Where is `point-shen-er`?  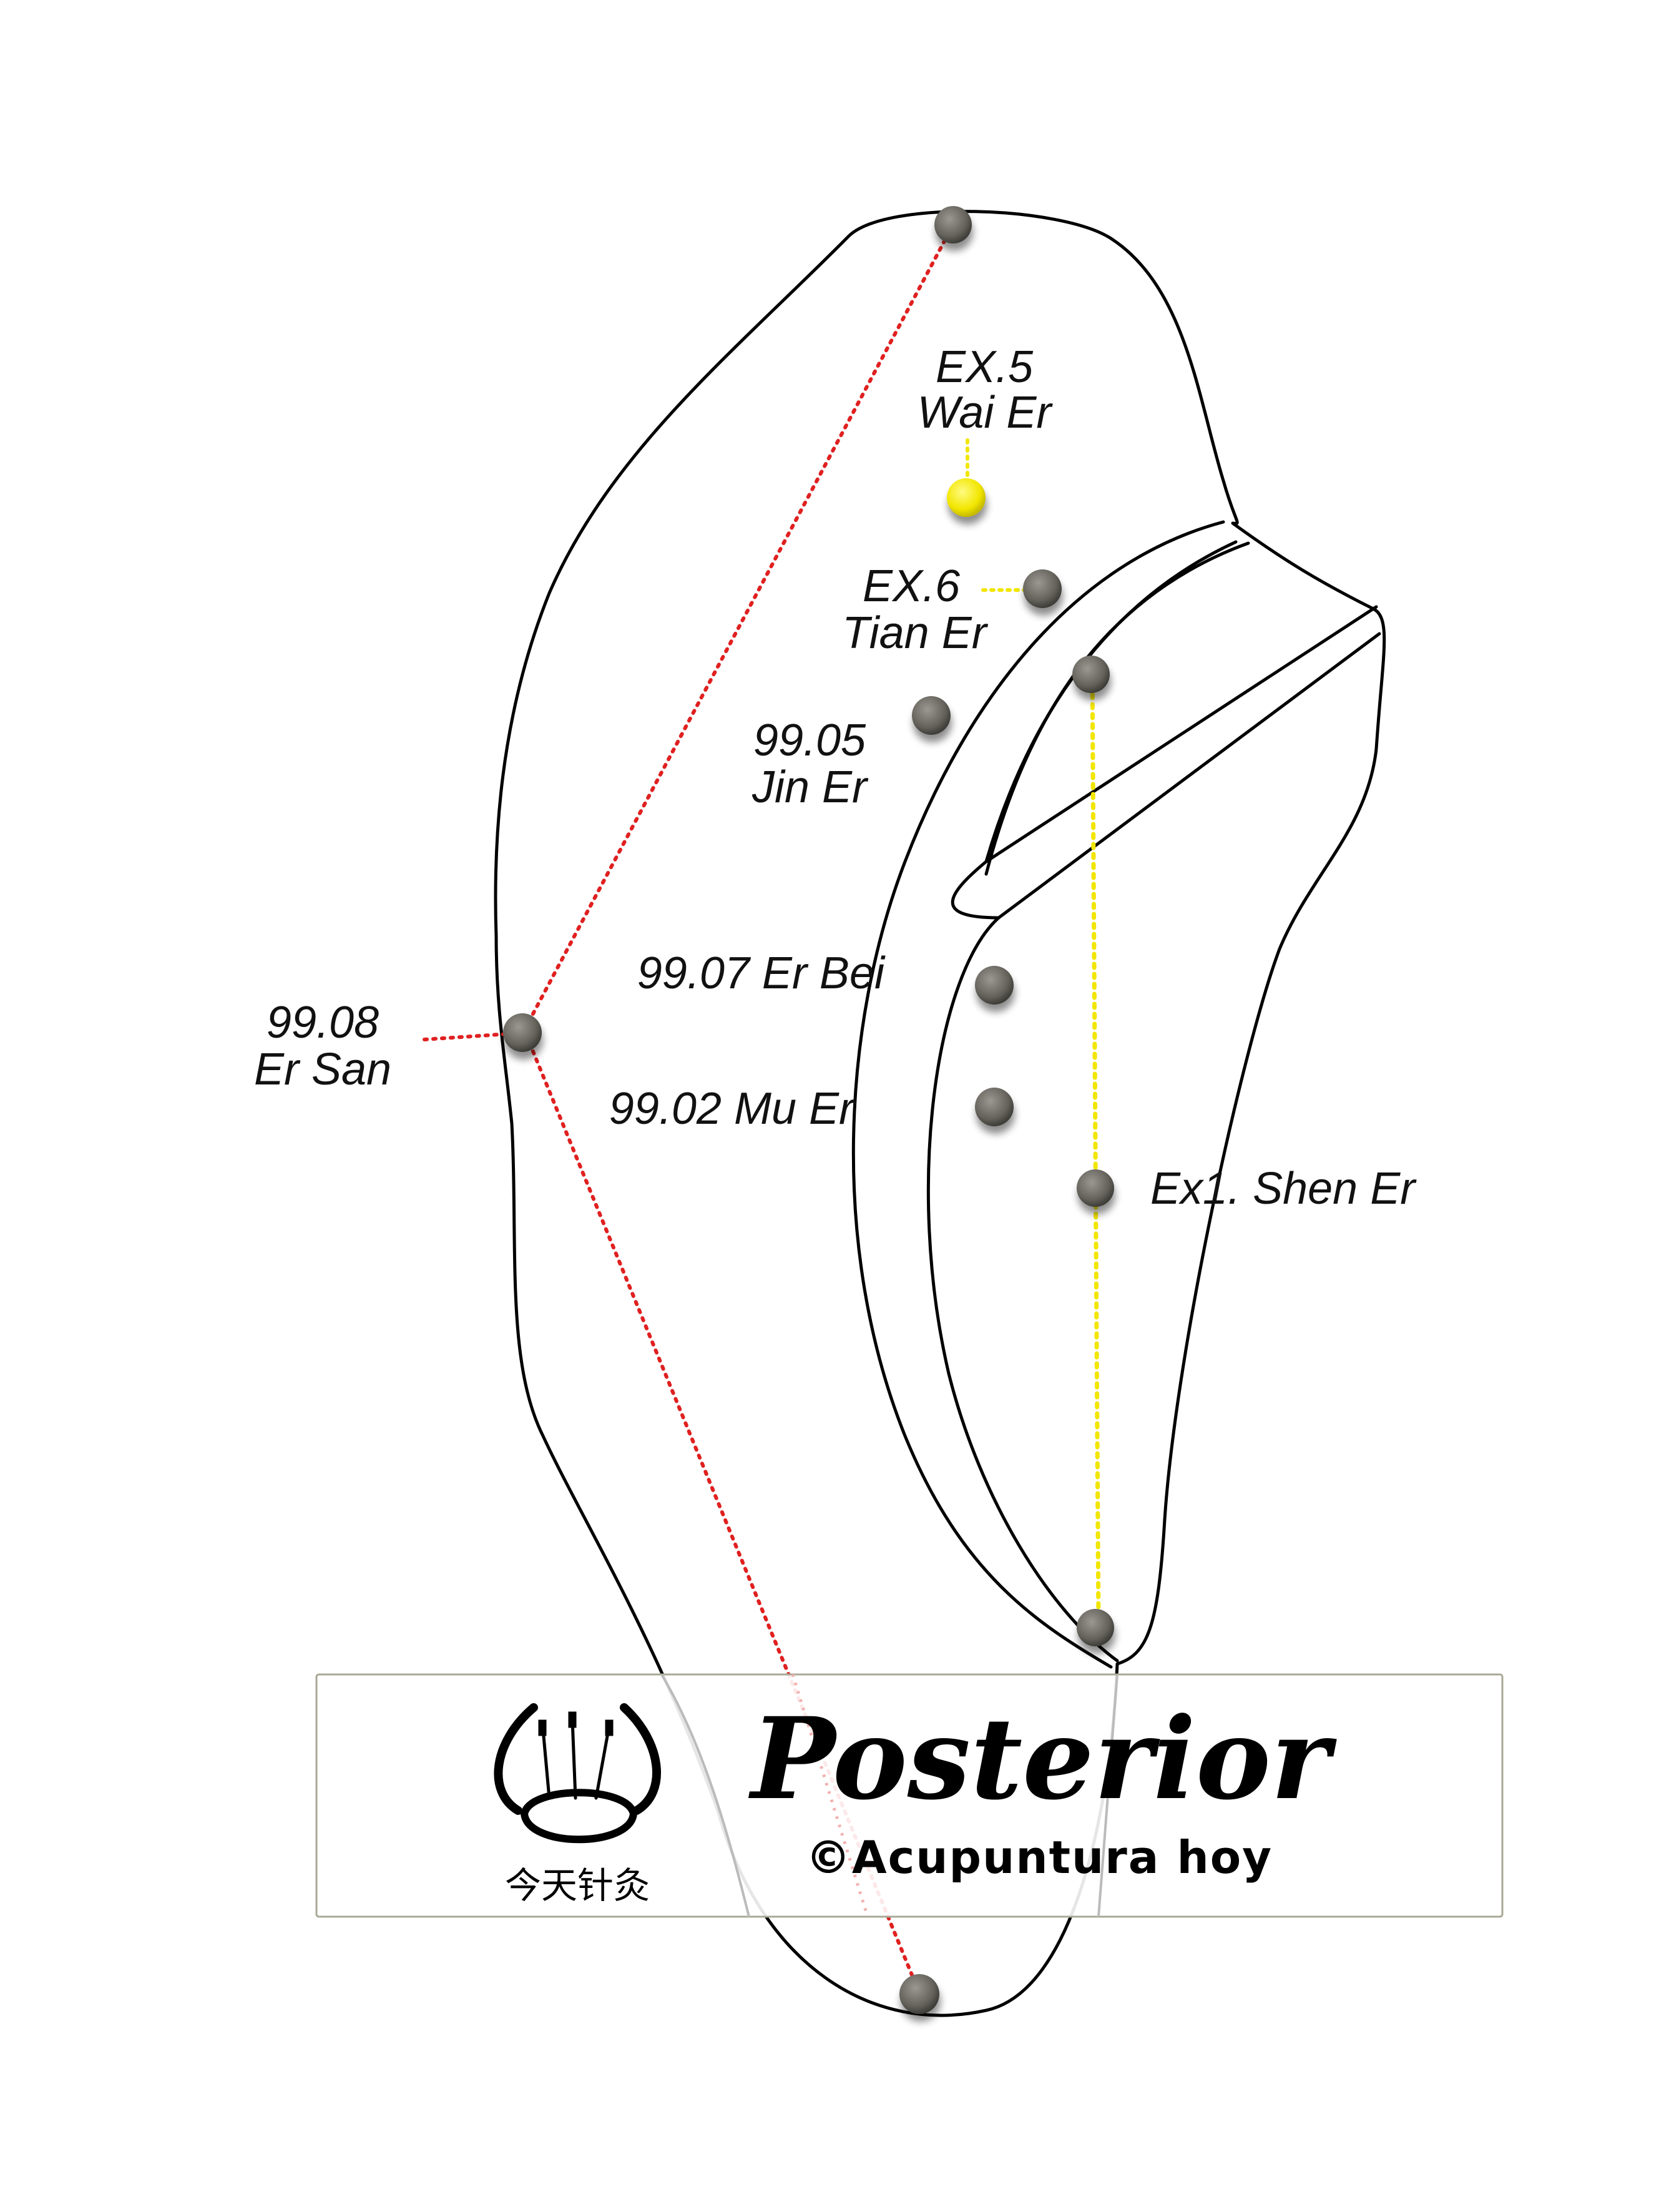 point-shen-er is located at coordinates (1095, 1188).